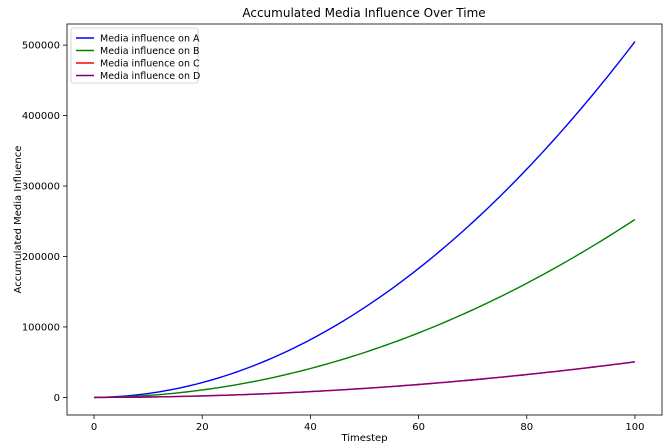 Image resolution: width=670 pixels, height=448 pixels. I want to click on x-tick-label: 100, so click(634, 427).